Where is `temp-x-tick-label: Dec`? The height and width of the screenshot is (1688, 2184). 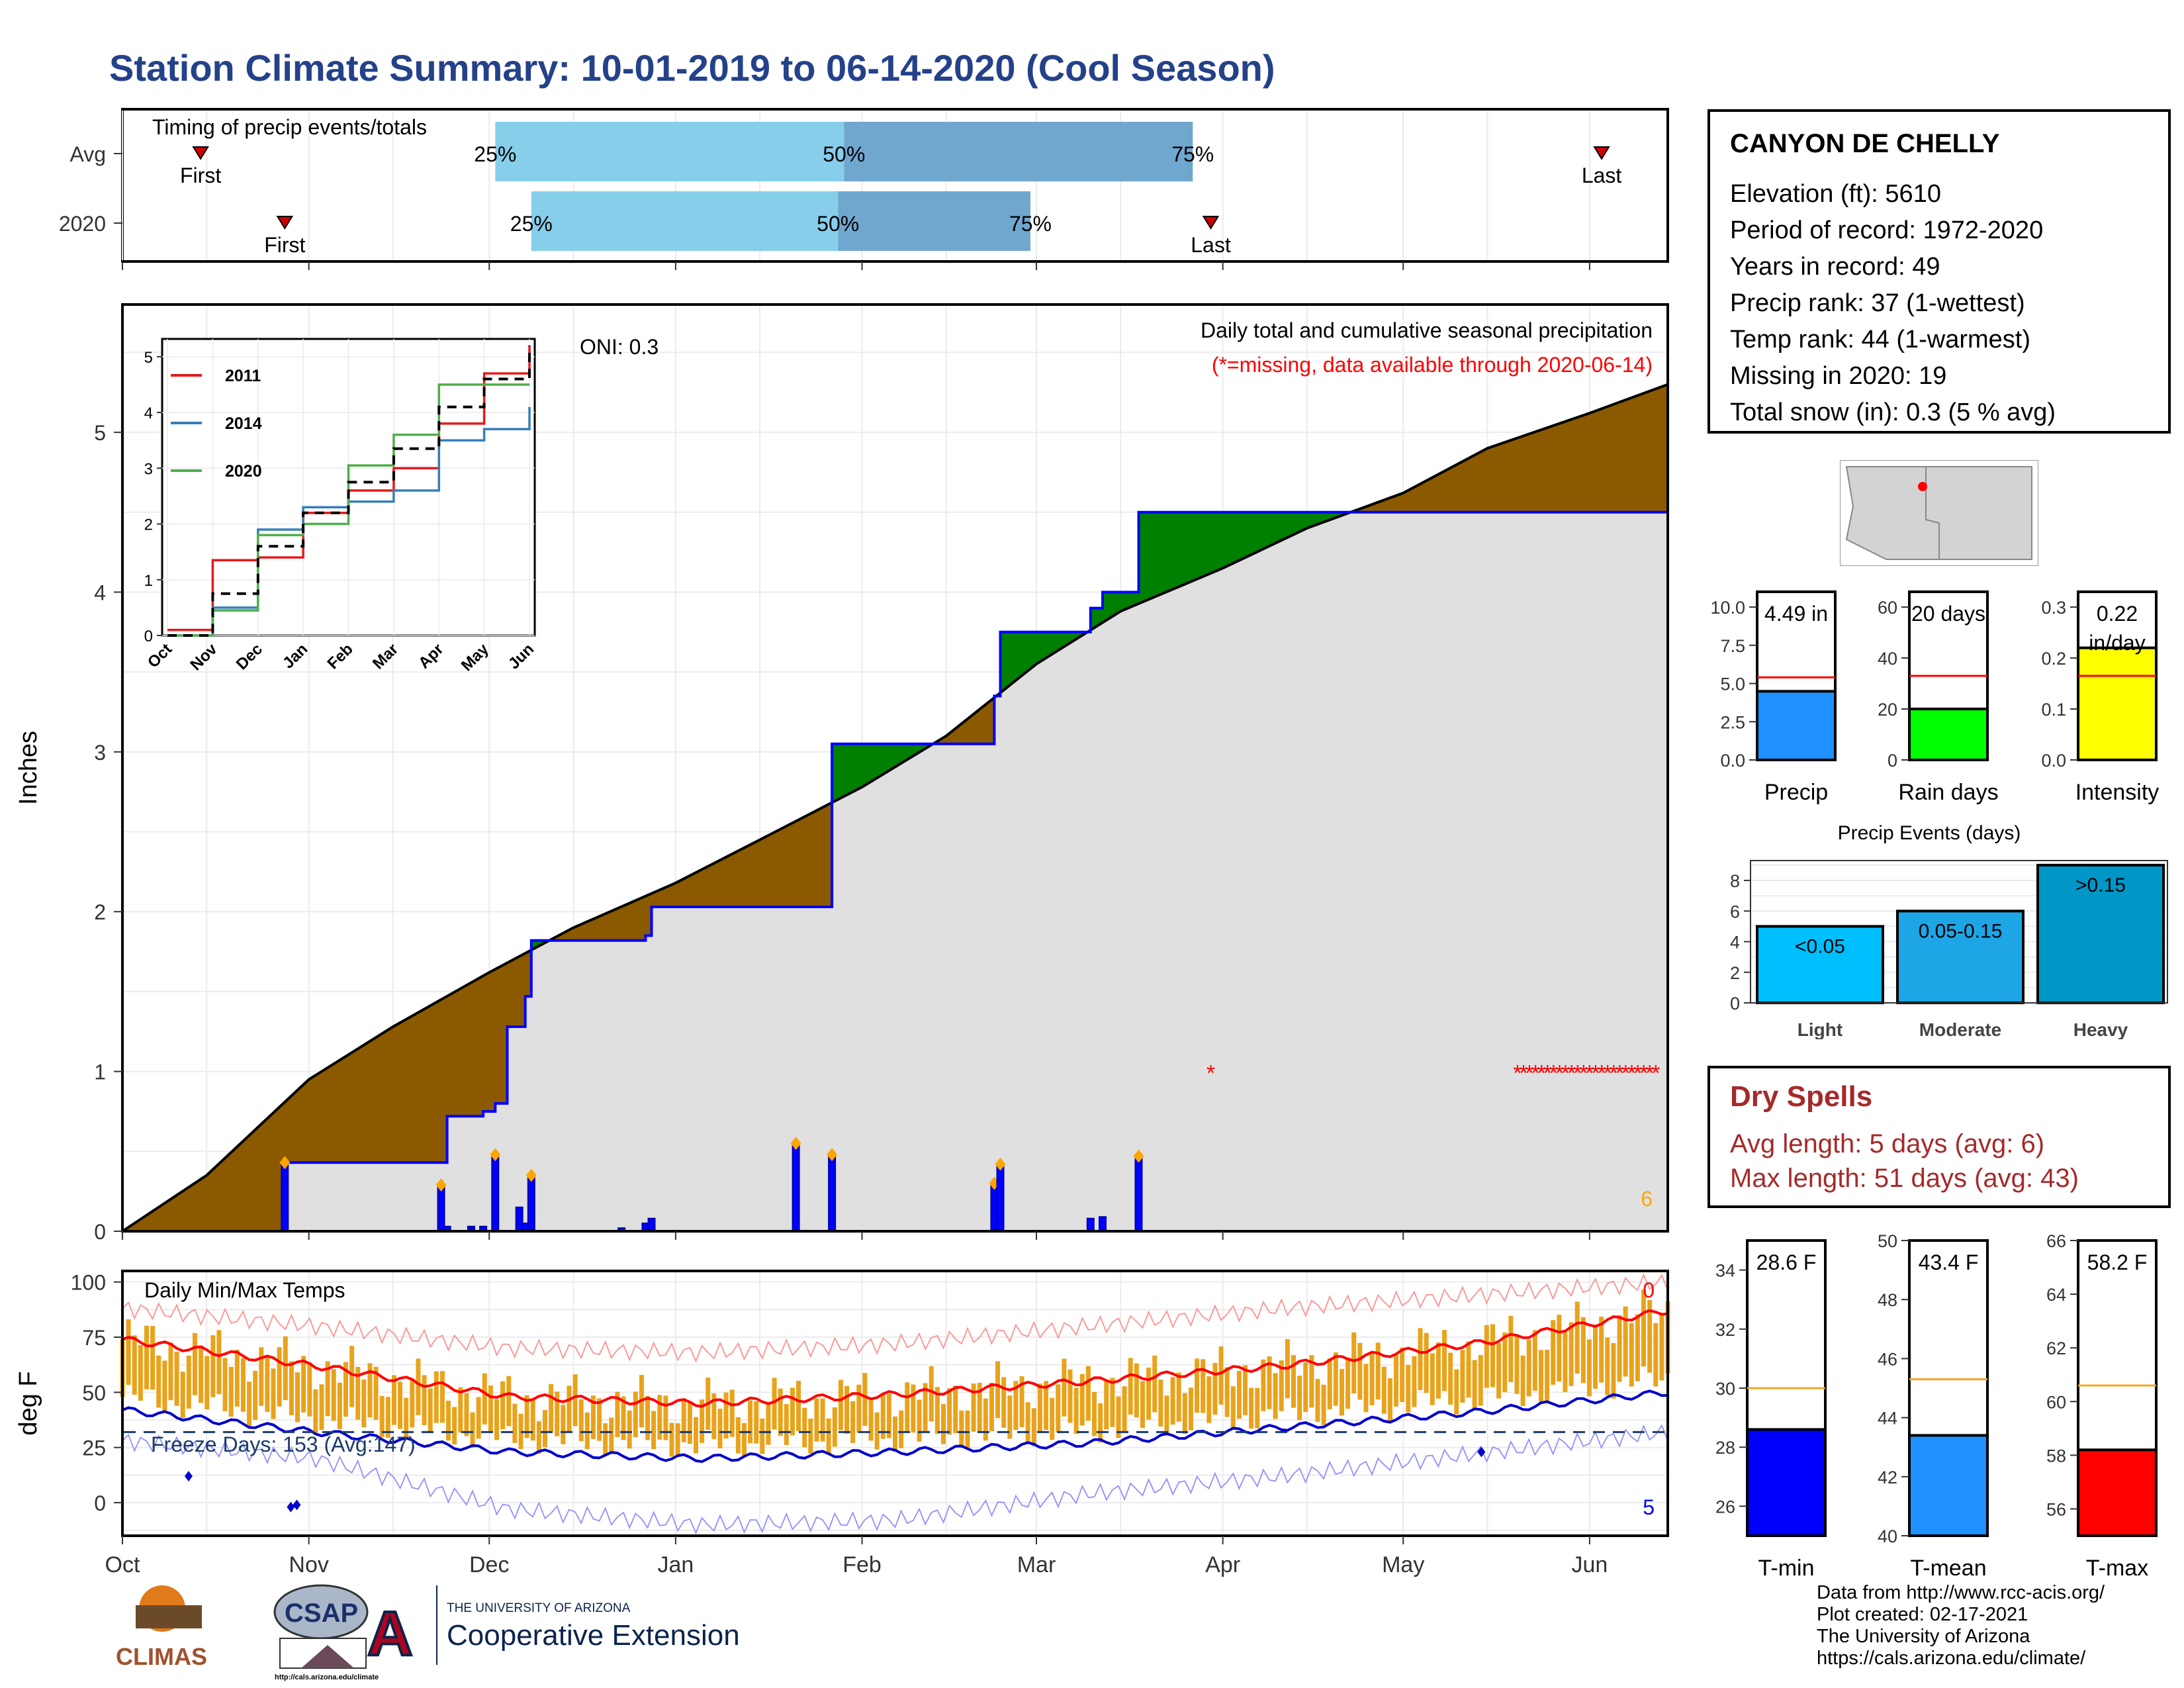 temp-x-tick-label: Dec is located at coordinates (489, 1564).